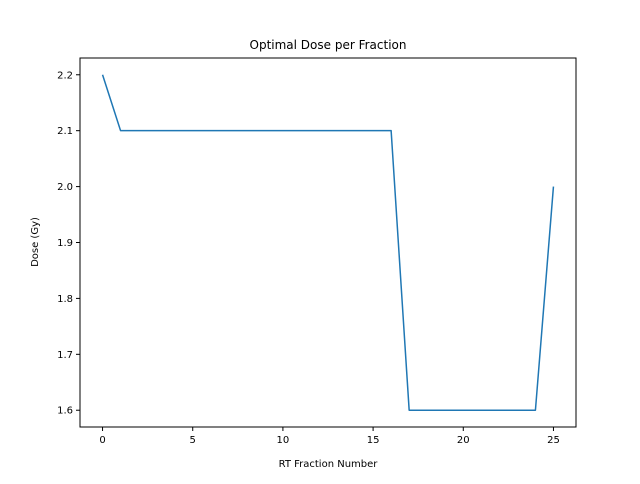  What do you see at coordinates (65, 75) in the screenshot?
I see `y-tick-label: 2.2` at bounding box center [65, 75].